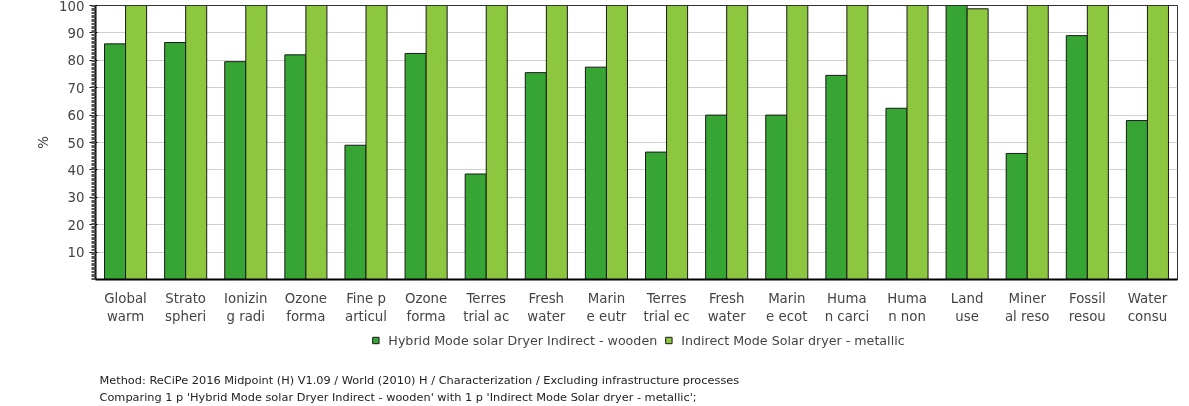 Image resolution: width=1189 pixels, height=406 pixels. I want to click on y-tick-label: 40, so click(76, 170).